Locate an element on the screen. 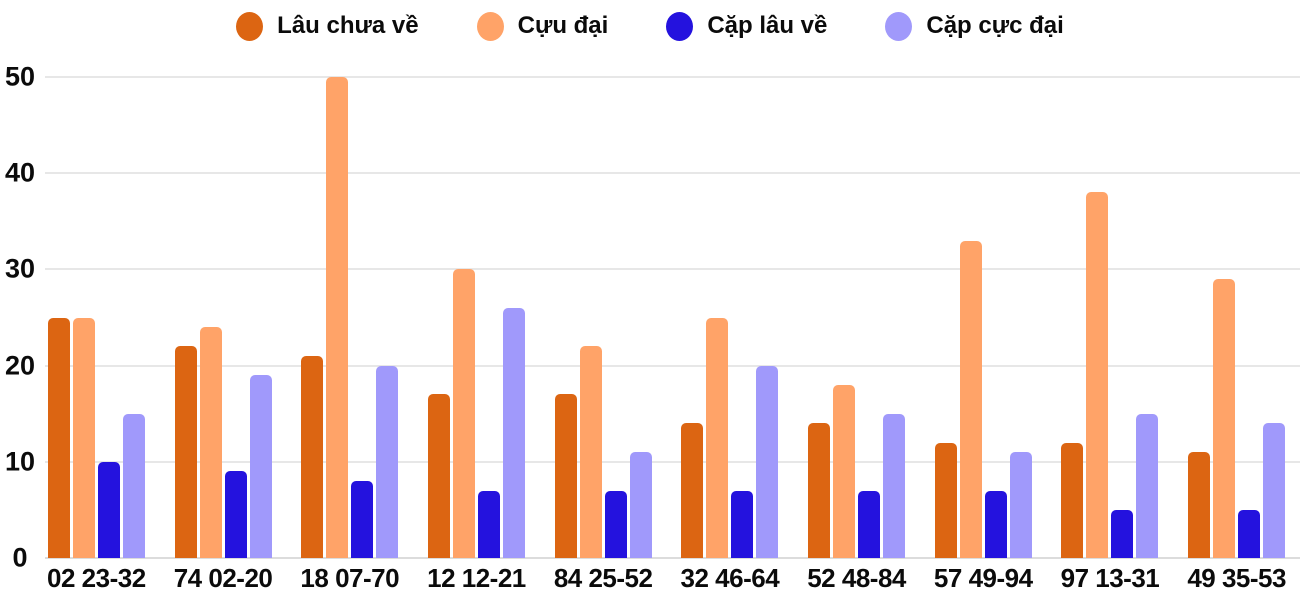  bar-cặp-cực-đại-18-07-70 is located at coordinates (387, 462).